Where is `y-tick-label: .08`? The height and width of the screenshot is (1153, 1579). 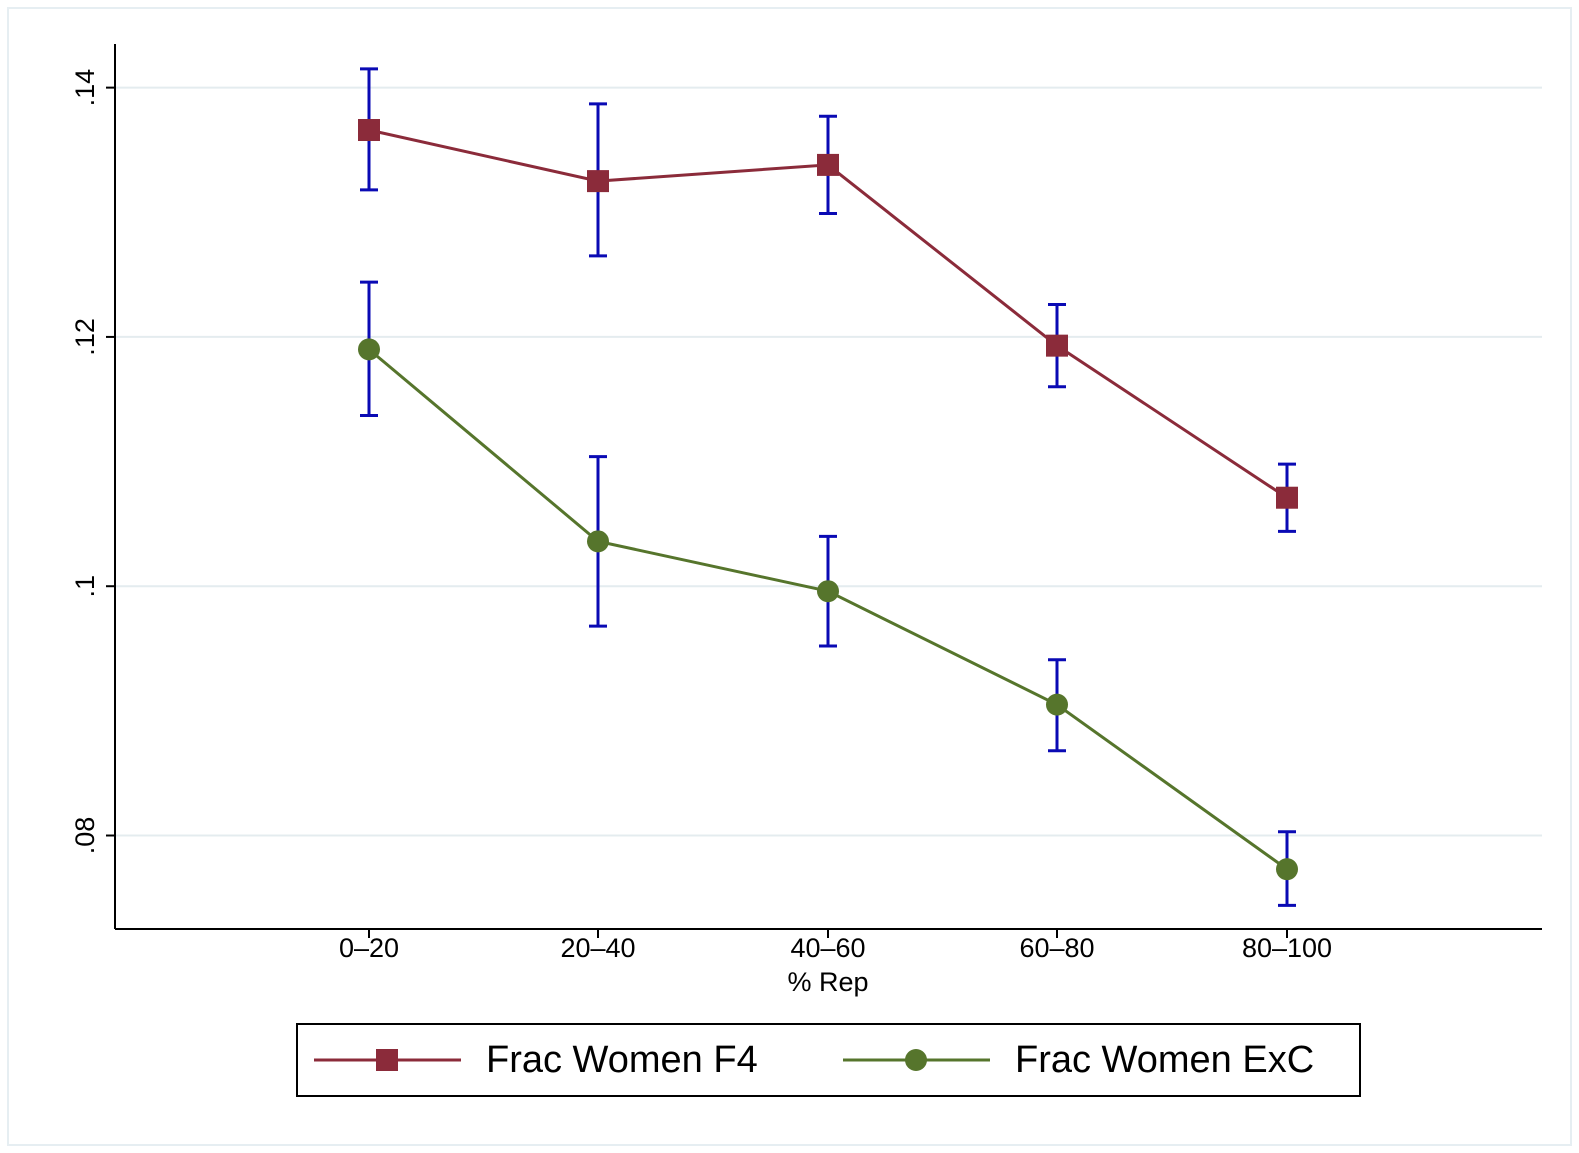
y-tick-label: .08 is located at coordinates (85, 836).